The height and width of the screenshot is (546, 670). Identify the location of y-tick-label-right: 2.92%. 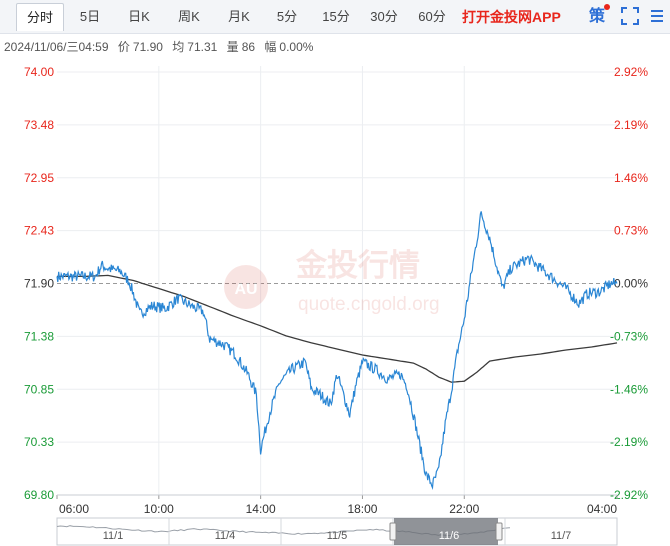
(631, 72).